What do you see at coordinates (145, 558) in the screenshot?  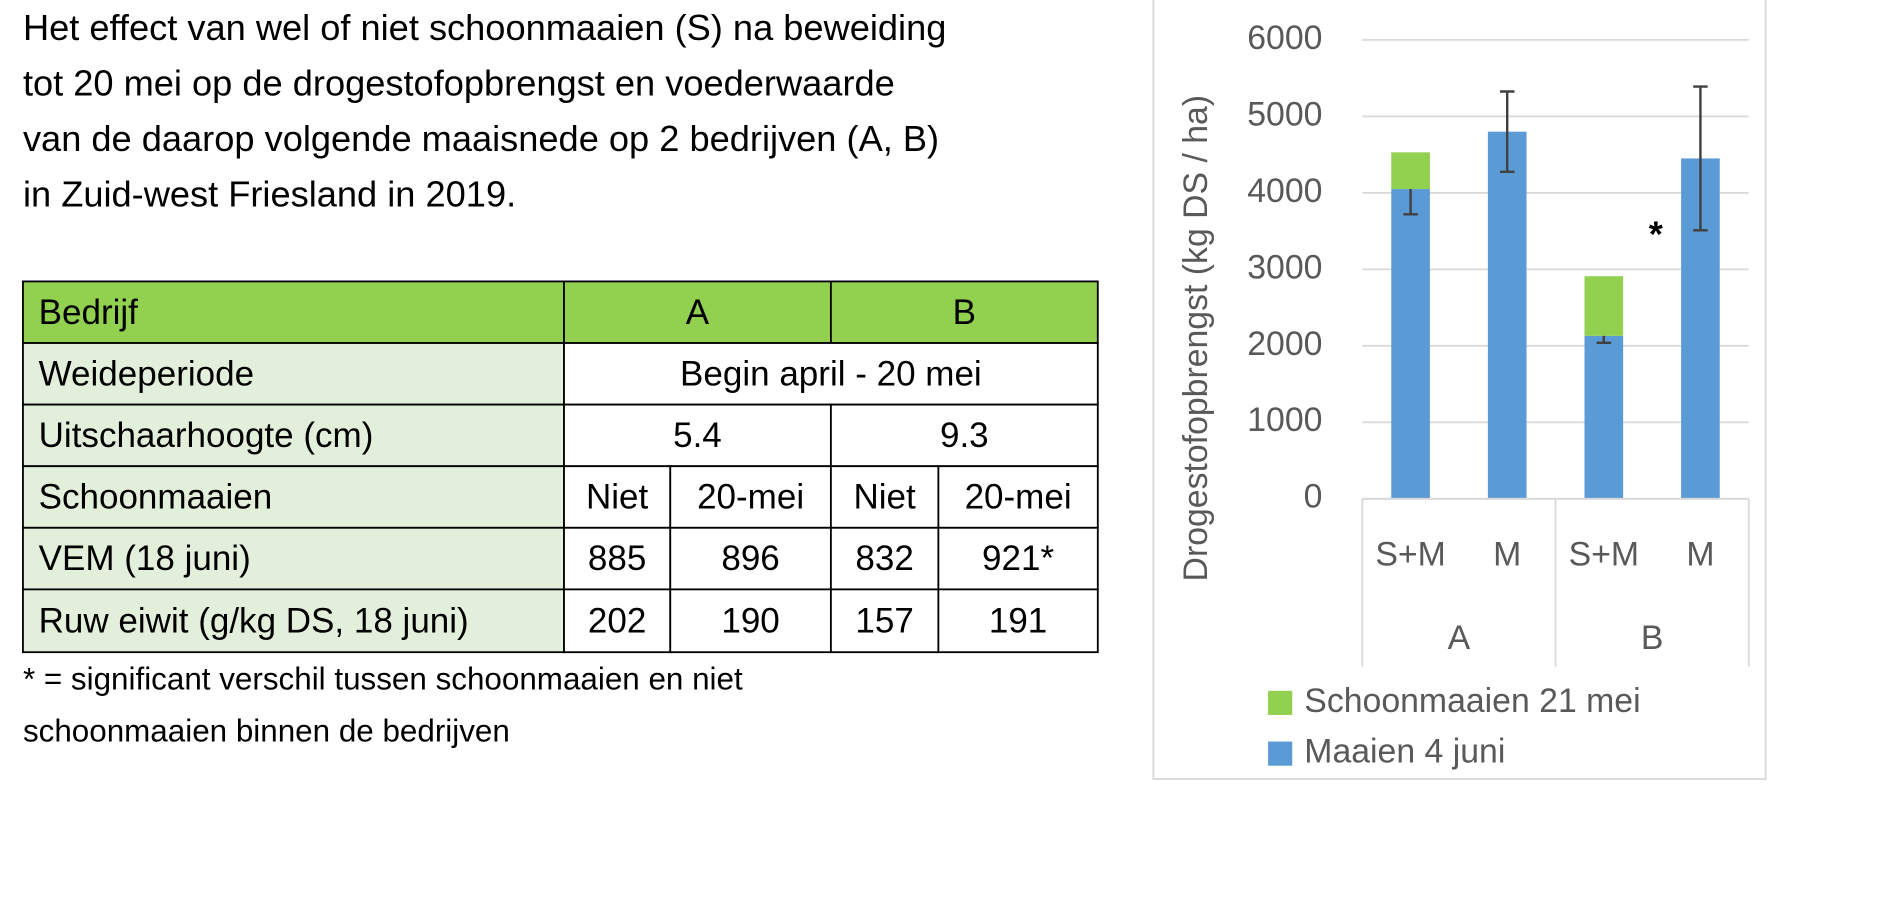 I see `row-header: VEM (18 juni)` at bounding box center [145, 558].